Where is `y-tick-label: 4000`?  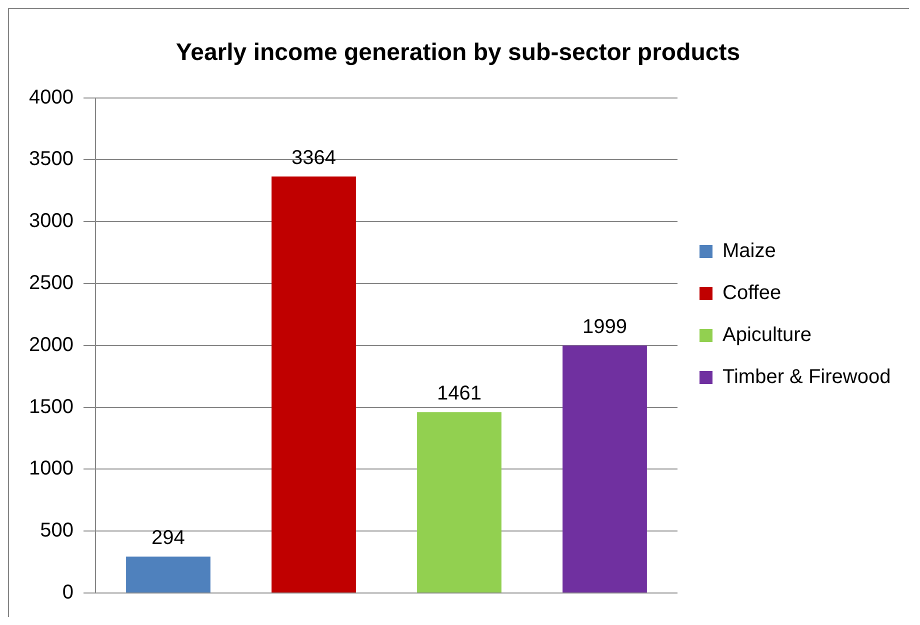
y-tick-label: 4000 is located at coordinates (51, 97).